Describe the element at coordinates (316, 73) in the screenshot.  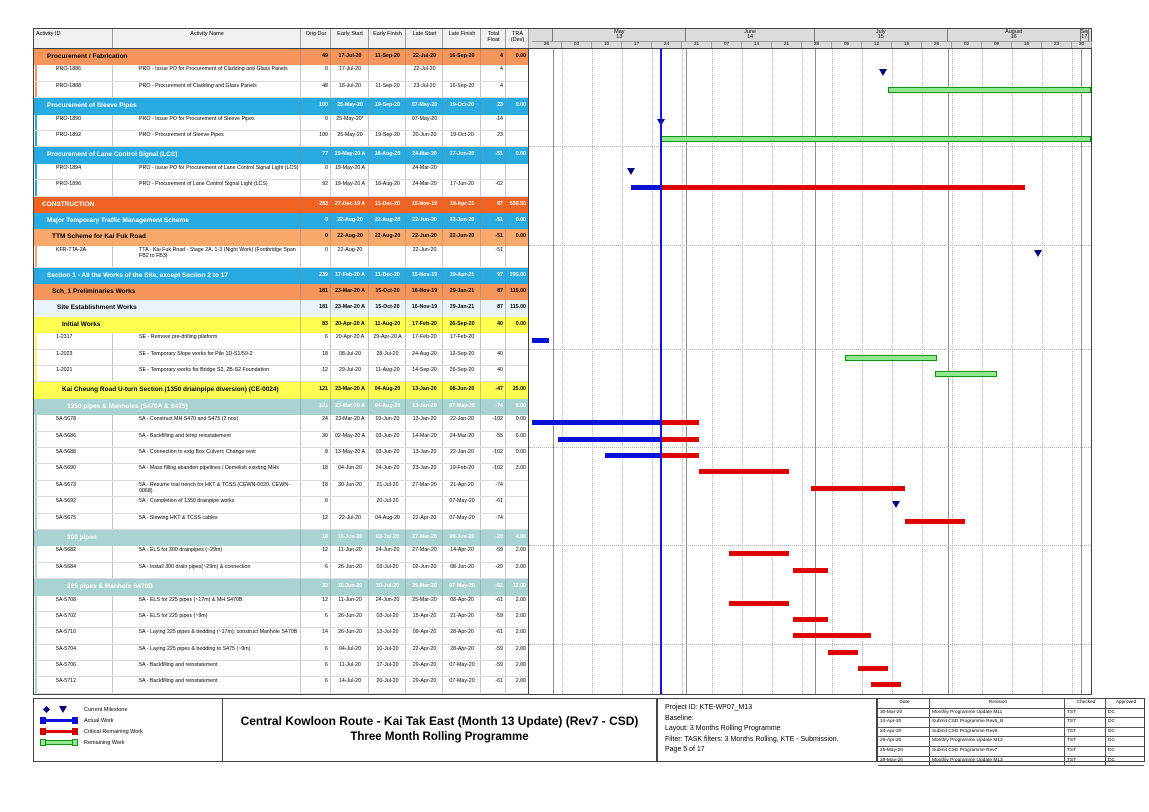
I see `activity-value: 0` at that location.